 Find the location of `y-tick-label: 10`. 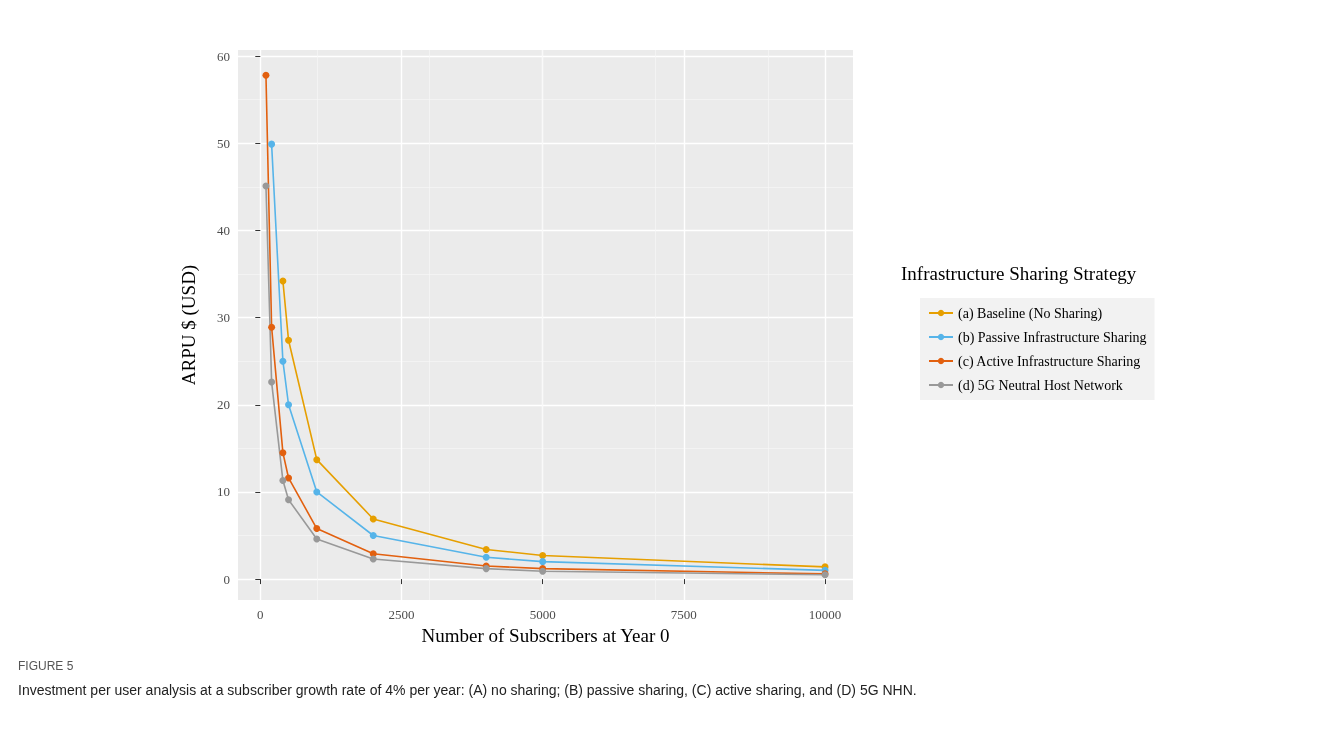

y-tick-label: 10 is located at coordinates (223, 492).